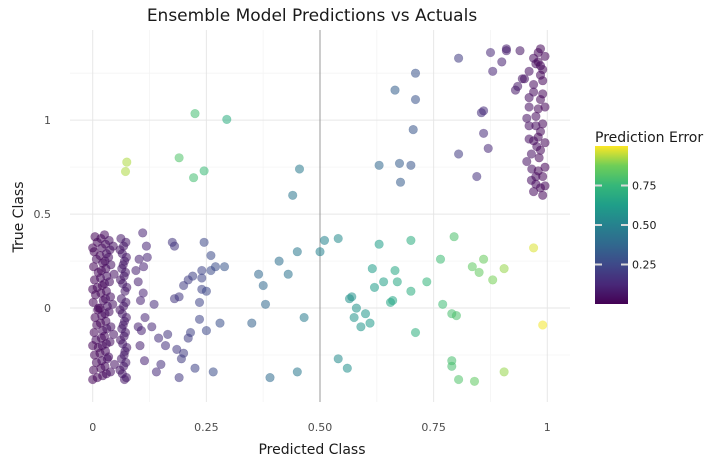  Describe the element at coordinates (92, 427) in the screenshot. I see `x-tick-label: 0` at that location.